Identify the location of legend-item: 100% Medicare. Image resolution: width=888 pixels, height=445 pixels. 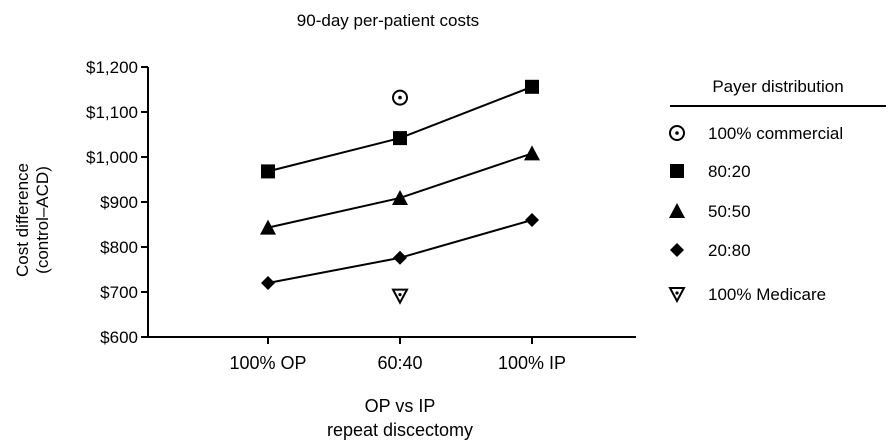
(747, 294).